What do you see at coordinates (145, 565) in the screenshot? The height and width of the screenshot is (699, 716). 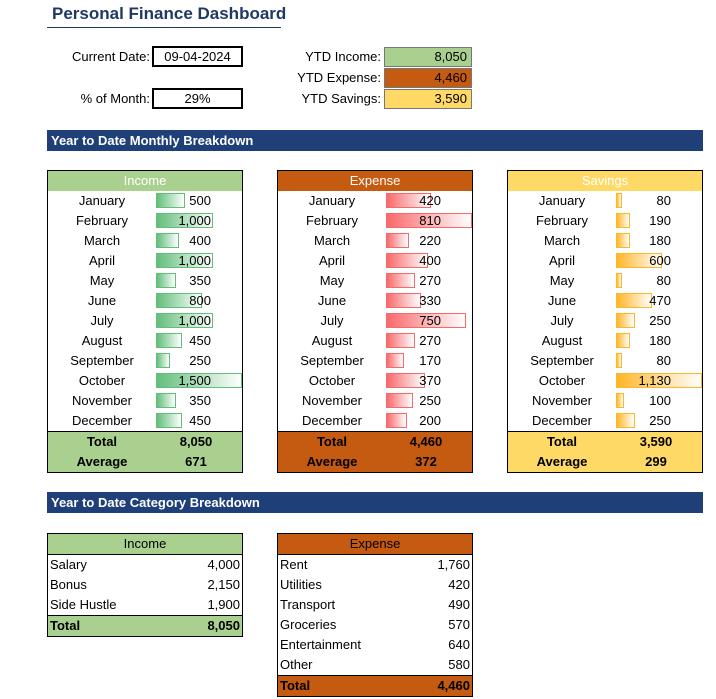 I see `category-row: Salary 4,000` at bounding box center [145, 565].